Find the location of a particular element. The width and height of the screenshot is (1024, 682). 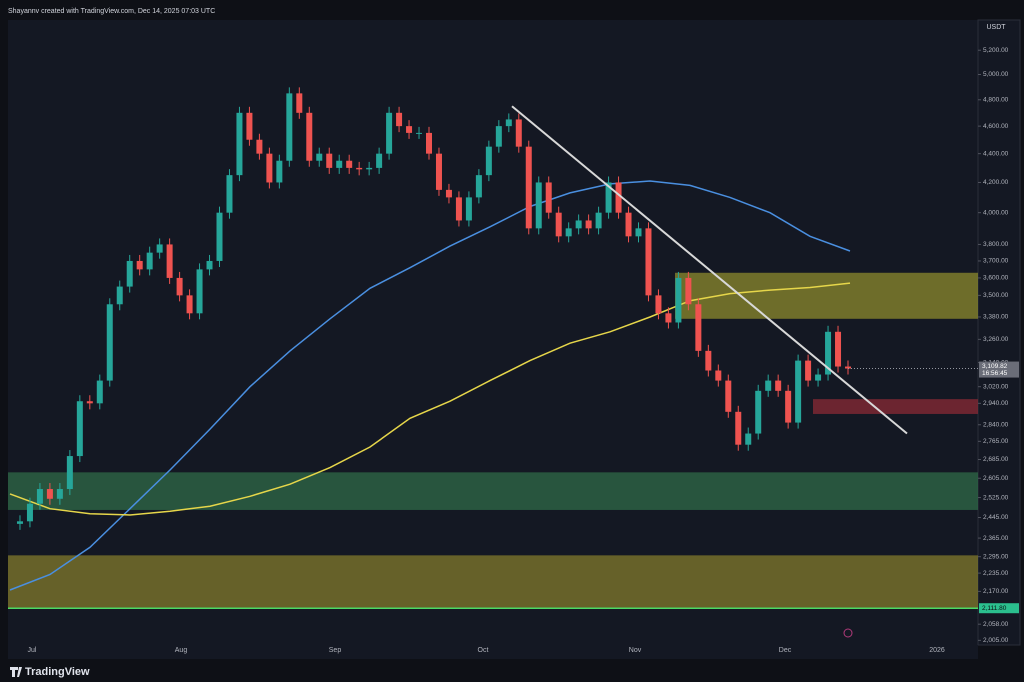

y-tick-label: 3,700.00 is located at coordinates (996, 261).